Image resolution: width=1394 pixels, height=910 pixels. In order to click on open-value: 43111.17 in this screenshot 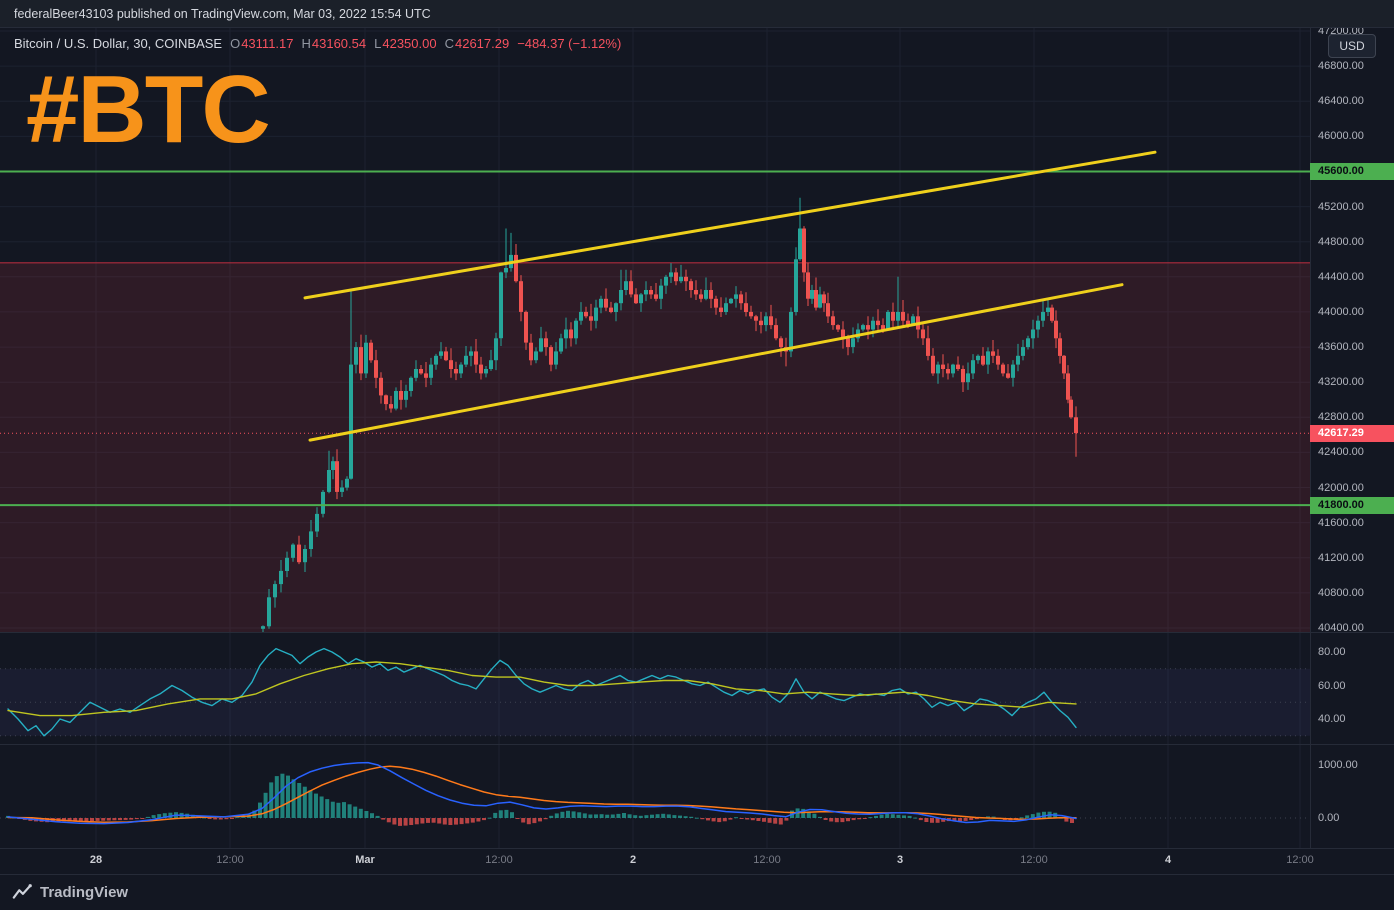, I will do `click(267, 43)`.